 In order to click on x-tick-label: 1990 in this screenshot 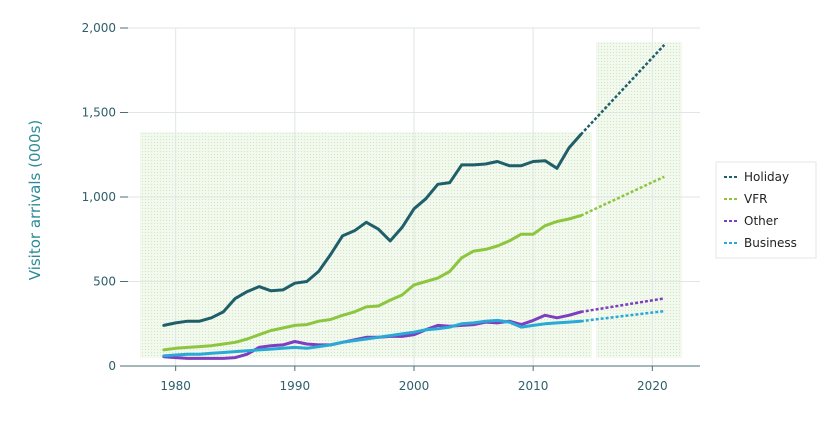, I will do `click(295, 386)`.